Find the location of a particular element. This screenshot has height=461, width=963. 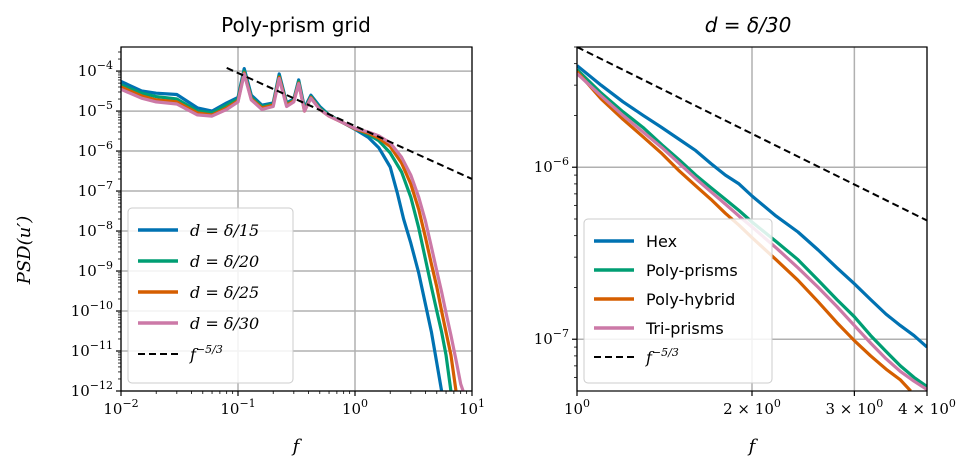

left-y-tick-label: 10⁻¹² is located at coordinates (92, 389).